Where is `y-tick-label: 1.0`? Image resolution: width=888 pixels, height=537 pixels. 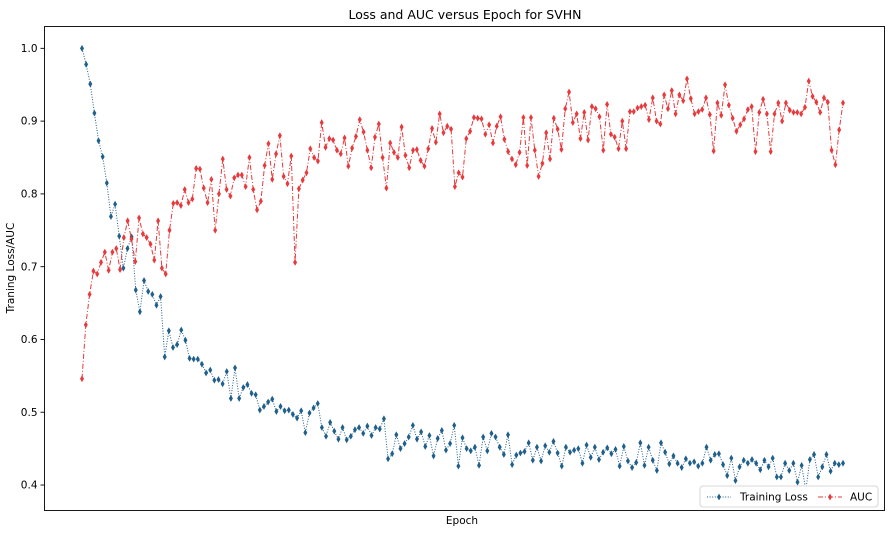
y-tick-label: 1.0 is located at coordinates (29, 49).